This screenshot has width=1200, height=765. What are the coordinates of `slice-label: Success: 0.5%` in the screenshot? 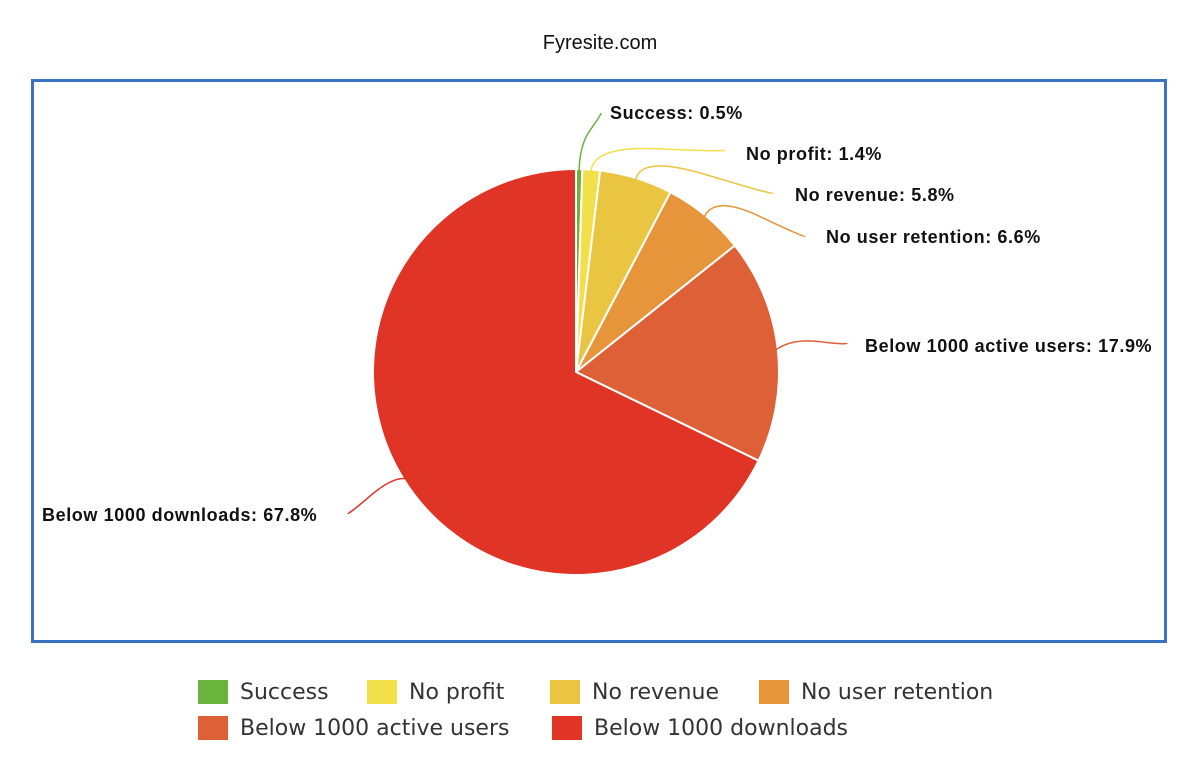 It's located at (676, 113).